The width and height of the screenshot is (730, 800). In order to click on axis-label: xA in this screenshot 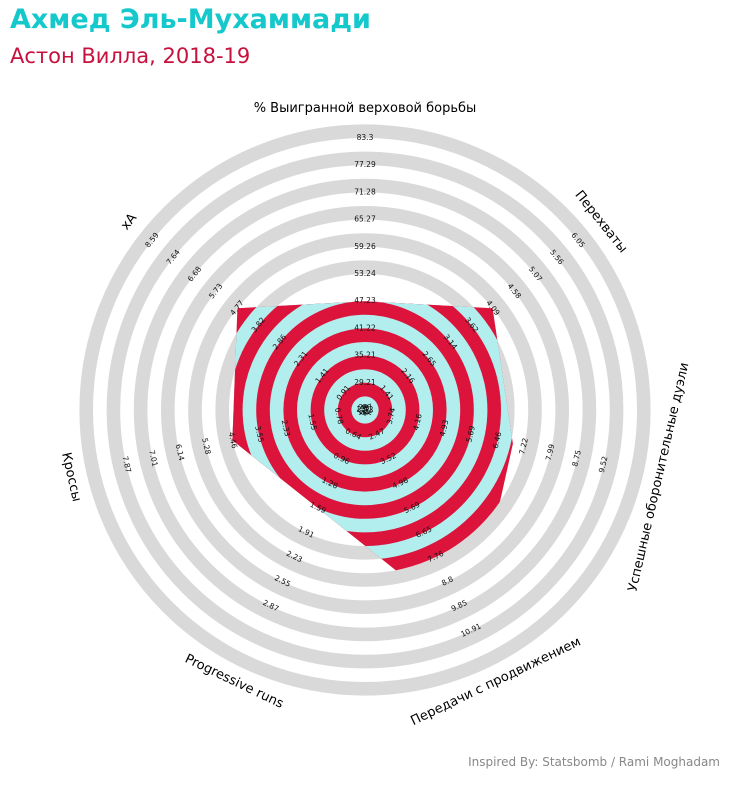, I will do `click(129, 222)`.